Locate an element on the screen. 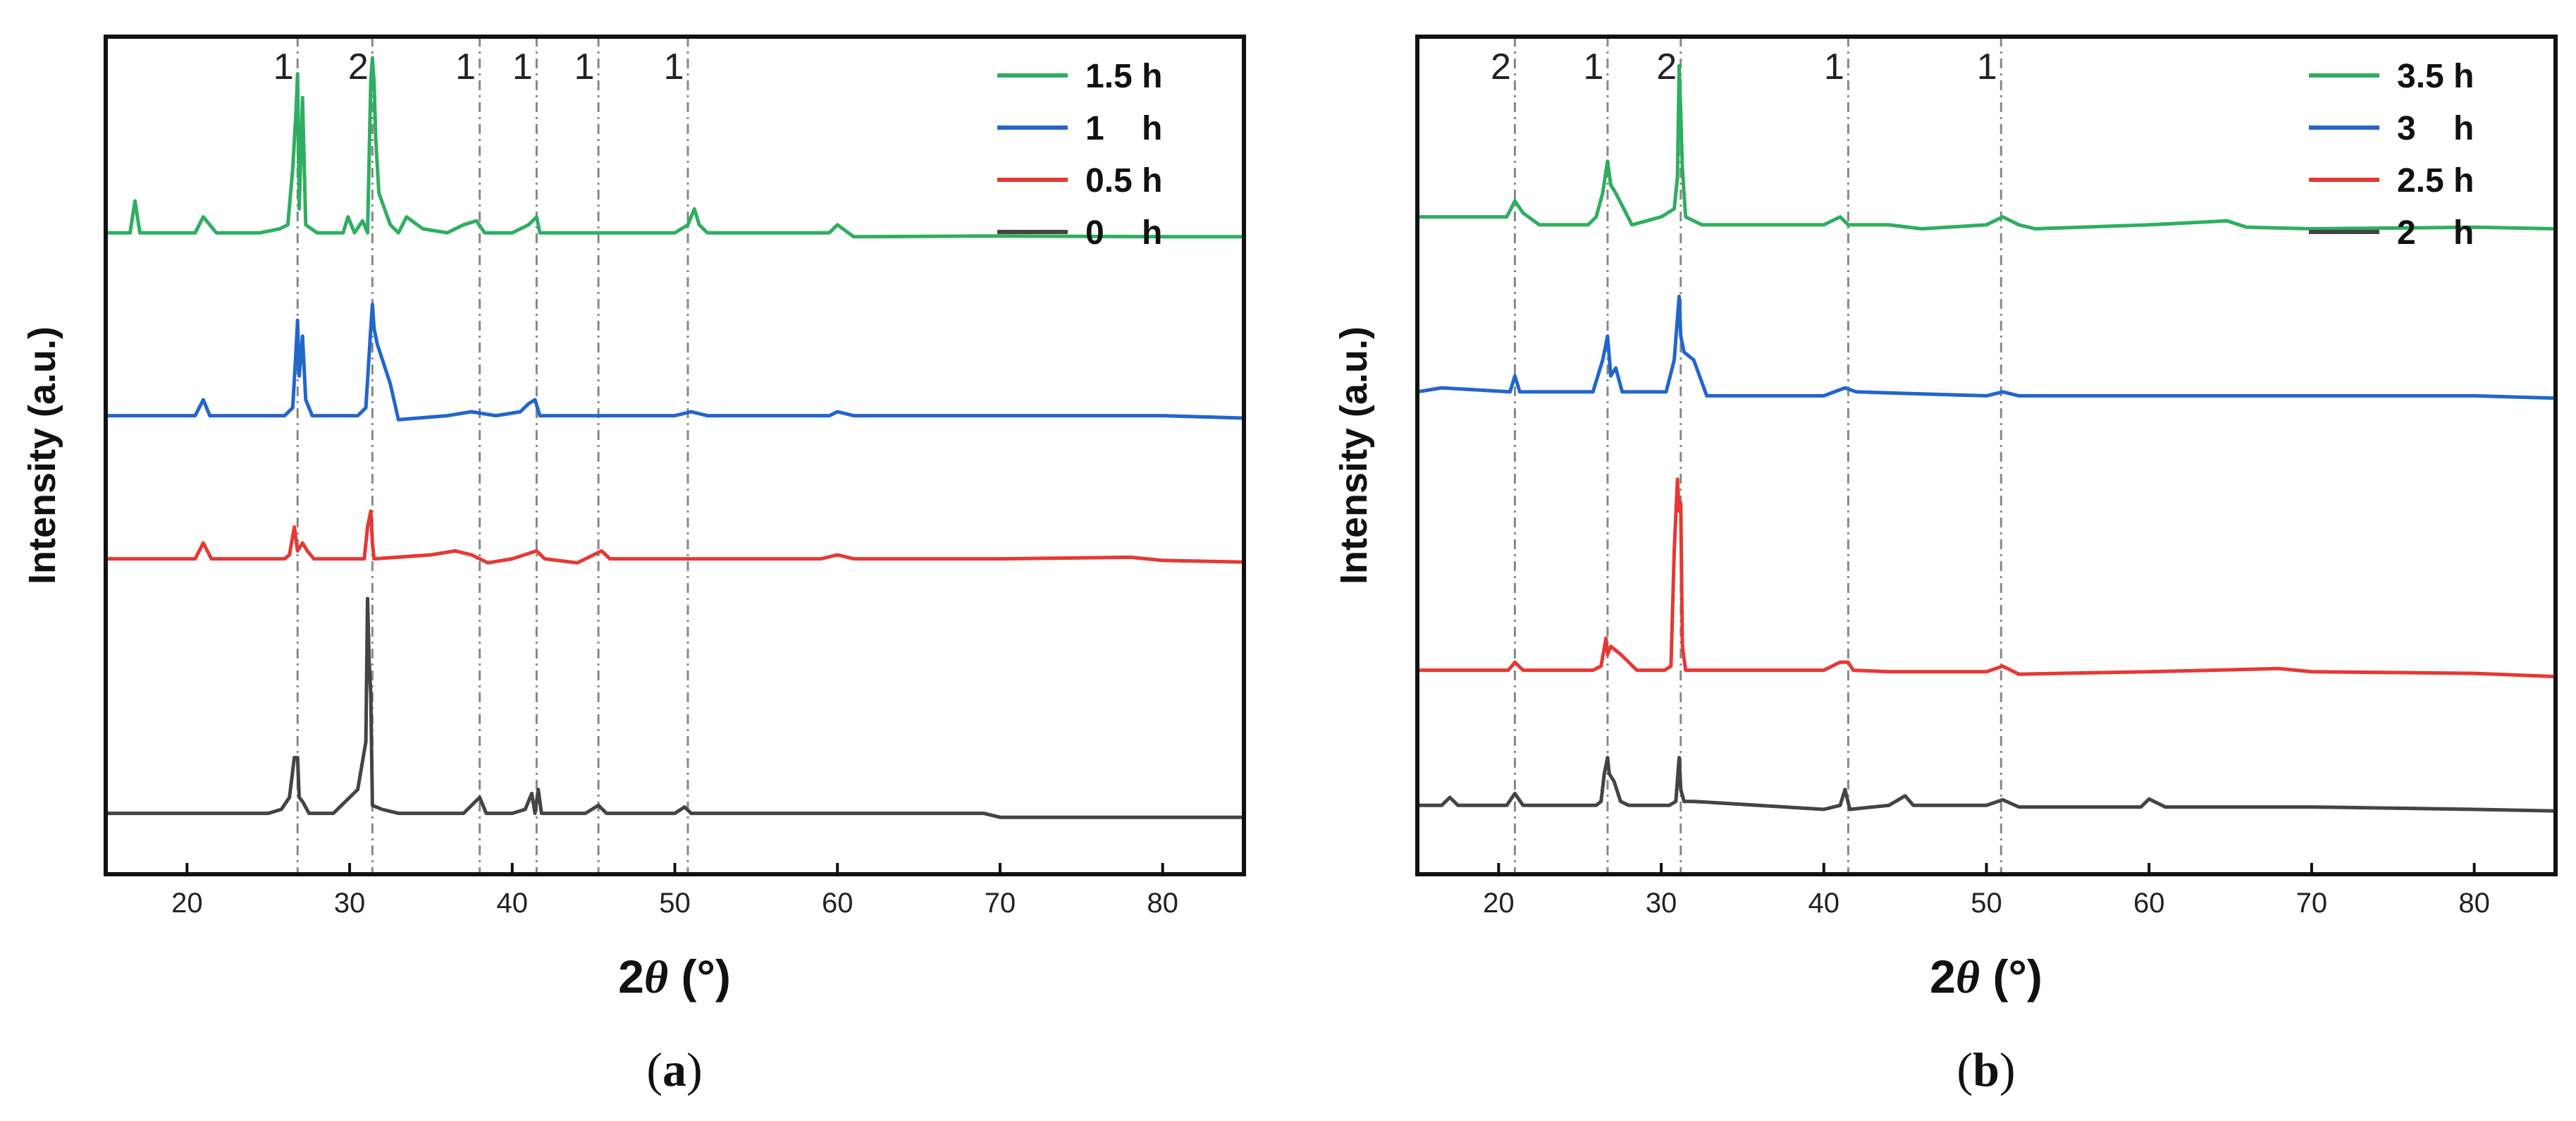  y-axis-label-a: Intensity (a.u.) is located at coordinates (42, 455).